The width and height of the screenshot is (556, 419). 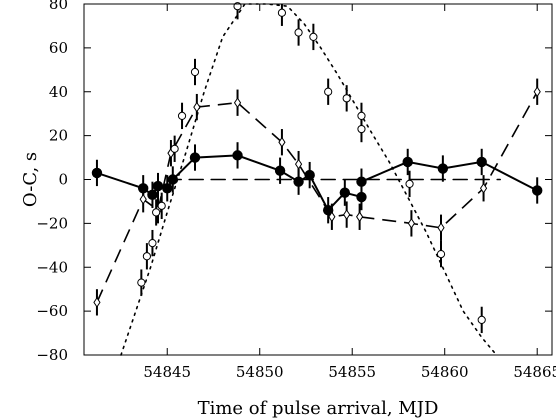 What do you see at coordinates (318, 408) in the screenshot?
I see `x-axis-title: Time of pulse arrival, MJD` at bounding box center [318, 408].